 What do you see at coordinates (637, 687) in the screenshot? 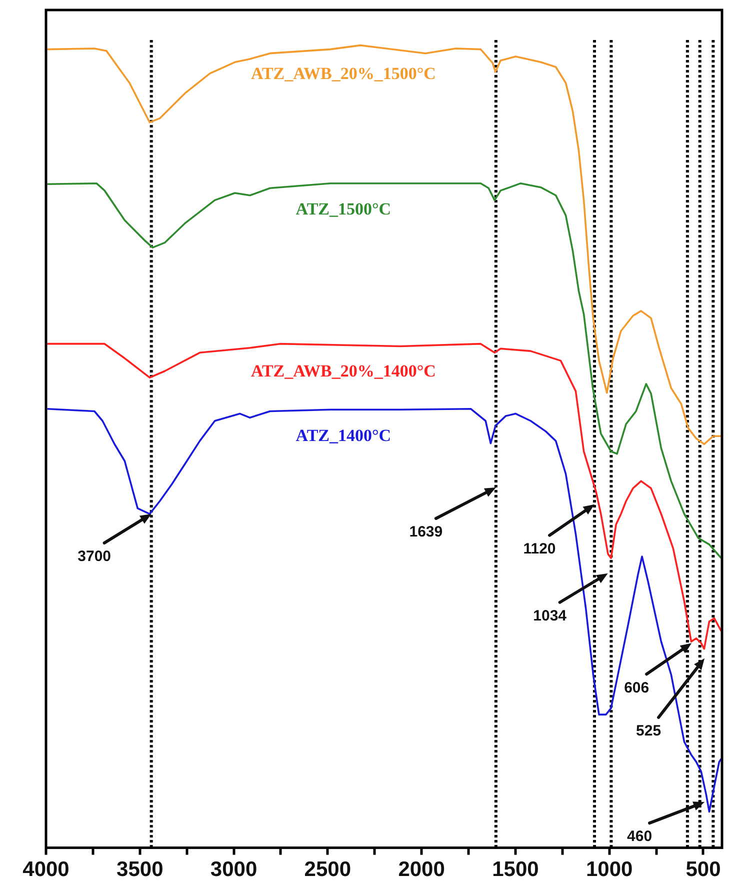
I see `annotation: 606` at bounding box center [637, 687].